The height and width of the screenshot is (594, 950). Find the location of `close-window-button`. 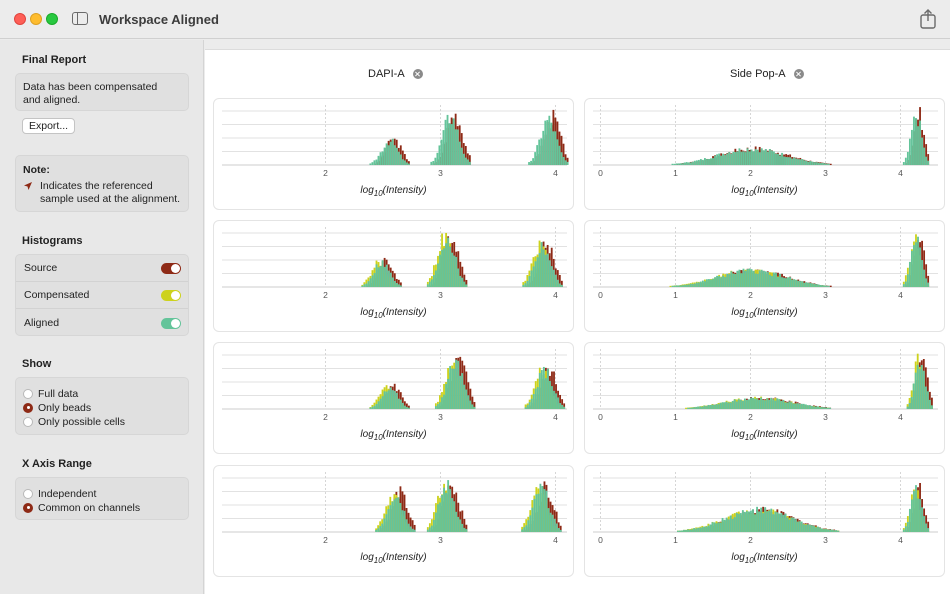

close-window-button is located at coordinates (20, 19).